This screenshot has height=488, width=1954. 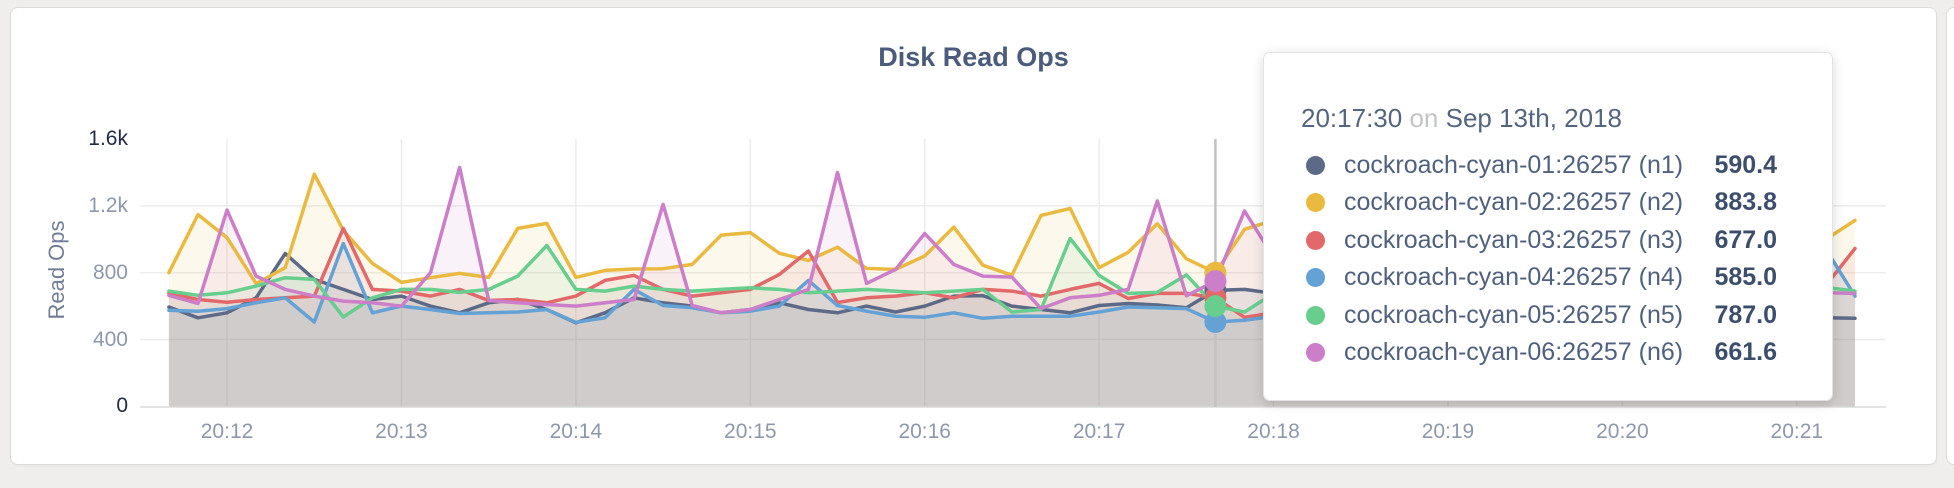 I want to click on x-tick-label: 20:18, so click(x=1273, y=431).